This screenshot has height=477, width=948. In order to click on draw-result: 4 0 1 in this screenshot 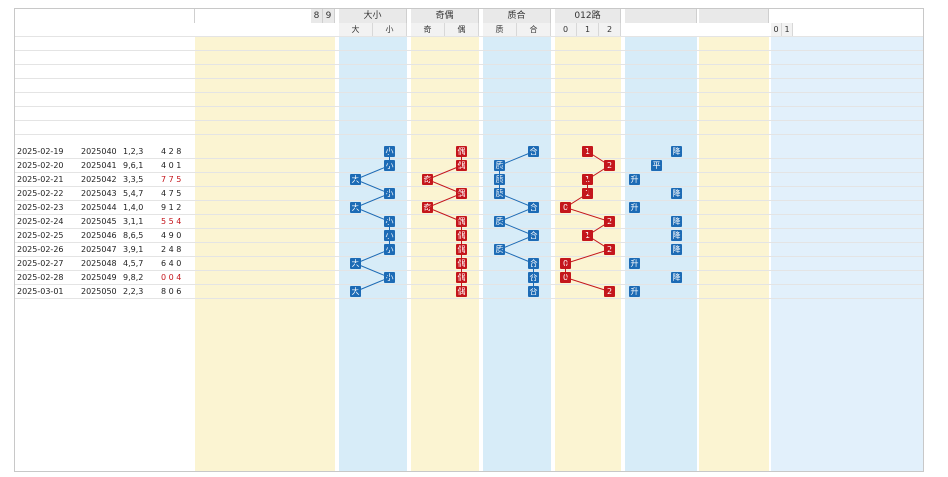, I will do `click(171, 165)`.